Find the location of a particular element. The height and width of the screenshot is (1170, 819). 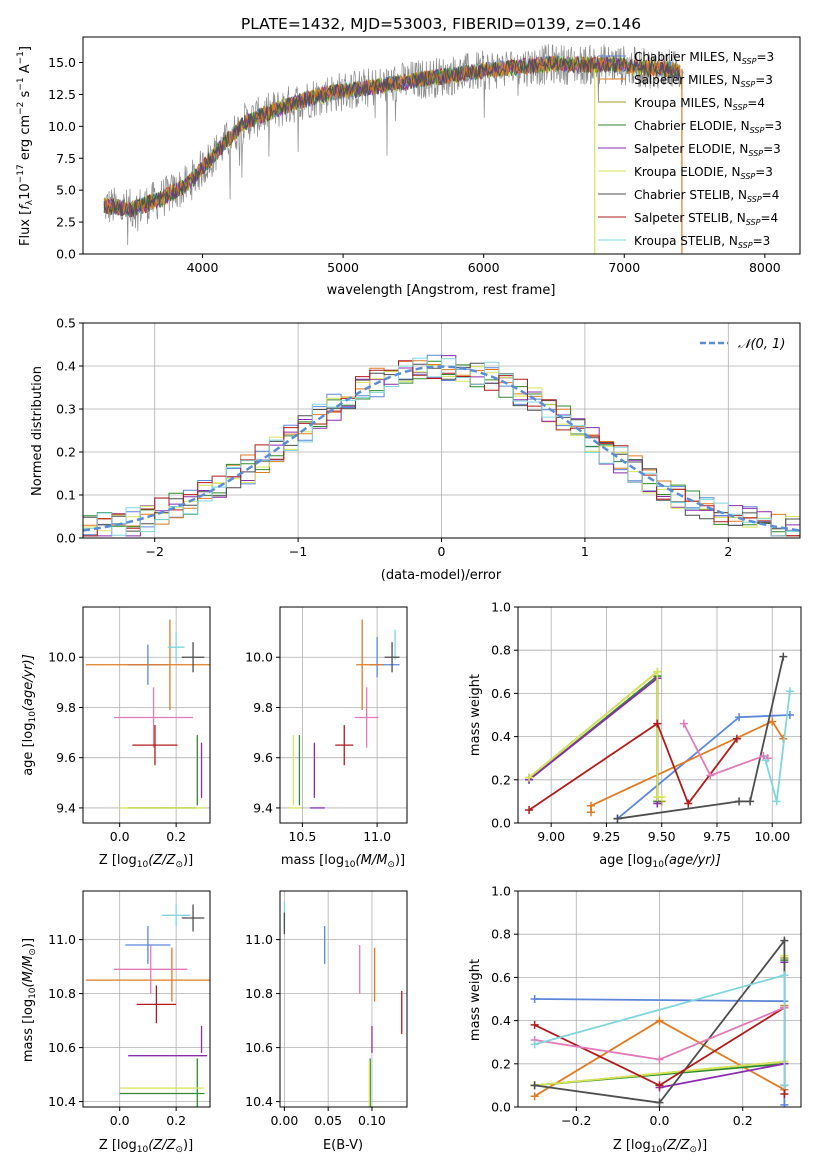

legend-entry: Kroupa MILES, NSSP=4 is located at coordinates (681, 104).